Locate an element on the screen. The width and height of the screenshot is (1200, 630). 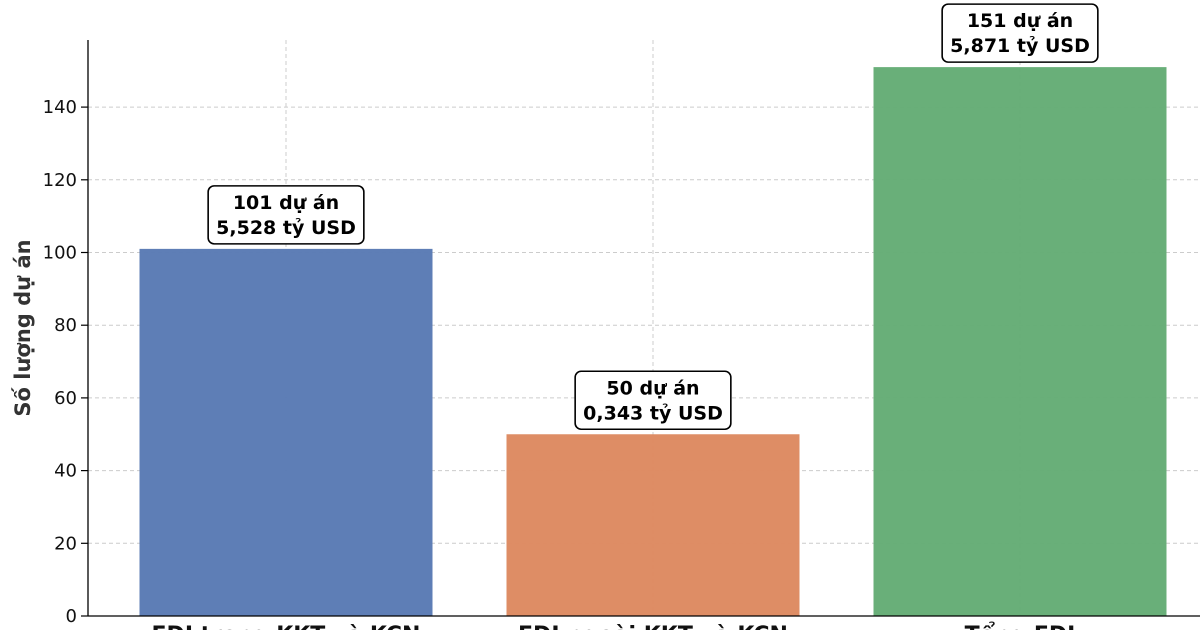
data-label-count: 50 dự án is located at coordinates (652, 388).